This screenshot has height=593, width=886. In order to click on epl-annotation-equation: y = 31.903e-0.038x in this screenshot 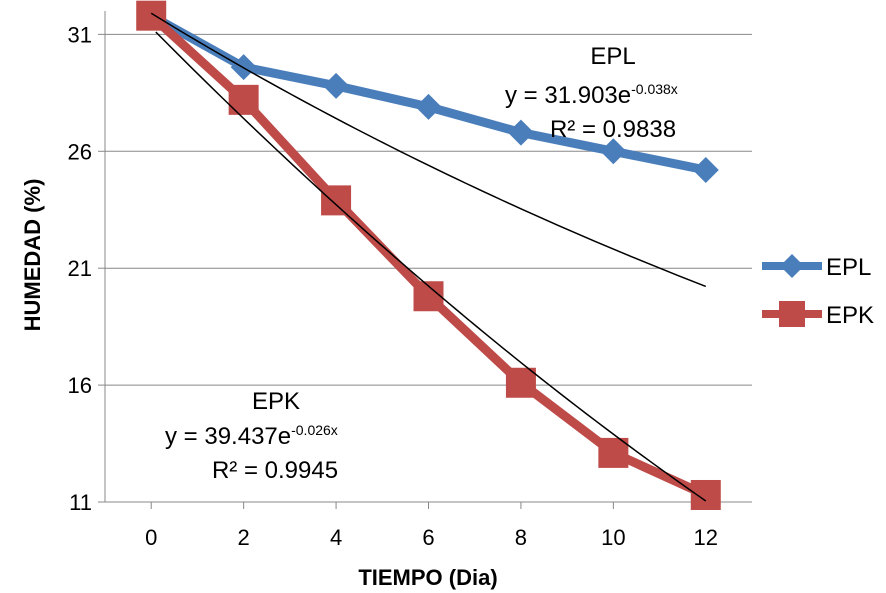, I will do `click(591, 95)`.